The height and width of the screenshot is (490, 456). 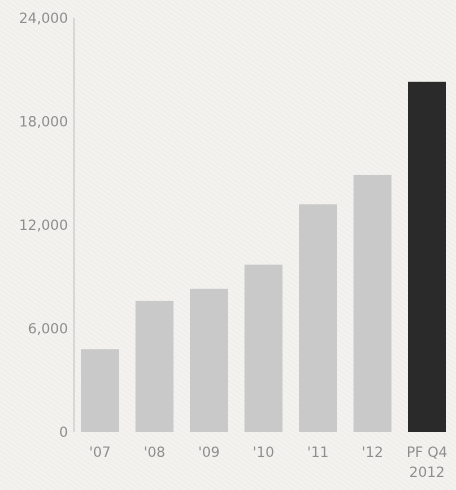 I want to click on x-axis-labels: '07 '08 '09 '10 '11 '12 PF Q4 2012, so click(x=268, y=463).